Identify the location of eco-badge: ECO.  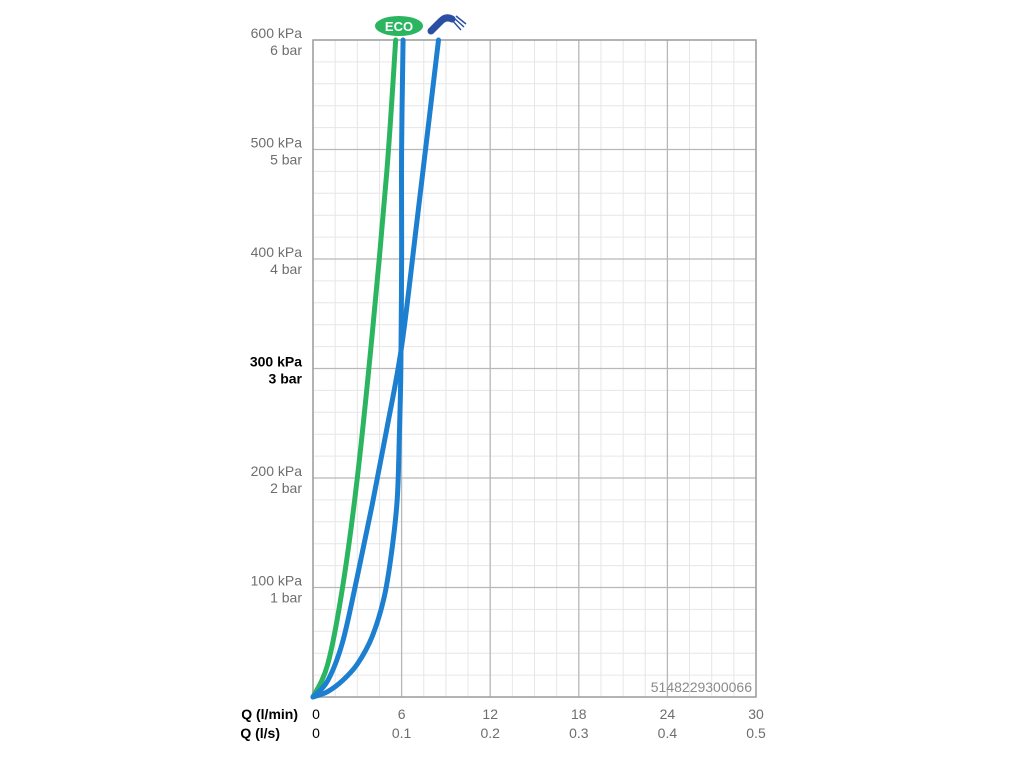
(399, 26).